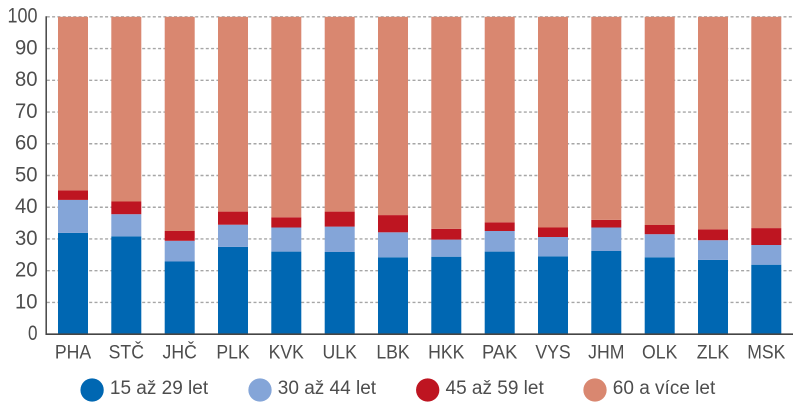  Describe the element at coordinates (26, 174) in the screenshot. I see `svg-text: 50` at that location.